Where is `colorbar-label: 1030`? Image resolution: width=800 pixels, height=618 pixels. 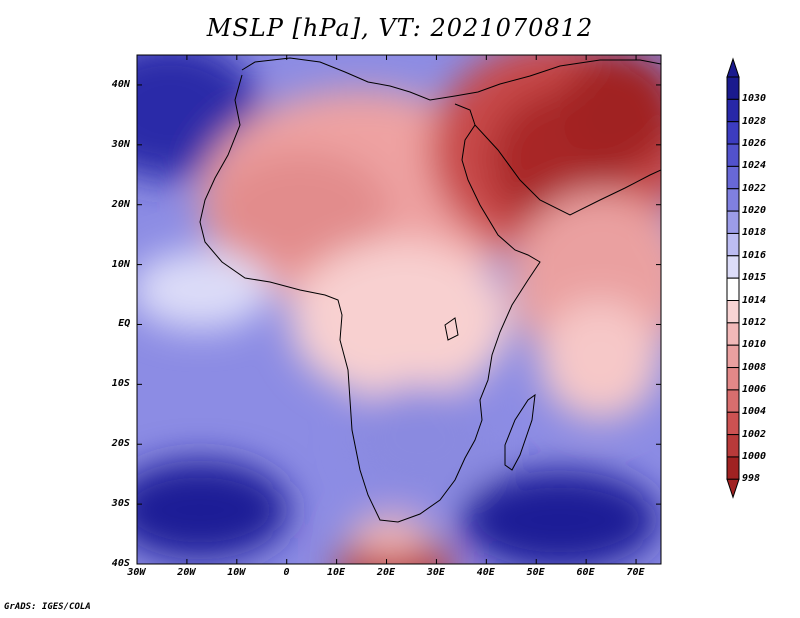 colorbar-label: 1030 is located at coordinates (754, 99).